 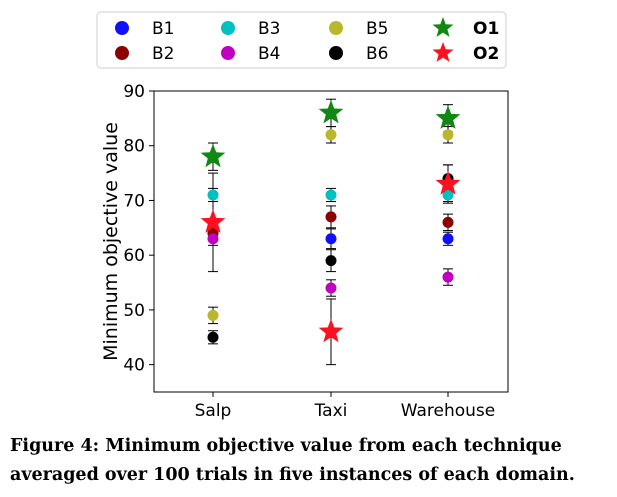 I want to click on legend-marker-b6, so click(x=336, y=53).